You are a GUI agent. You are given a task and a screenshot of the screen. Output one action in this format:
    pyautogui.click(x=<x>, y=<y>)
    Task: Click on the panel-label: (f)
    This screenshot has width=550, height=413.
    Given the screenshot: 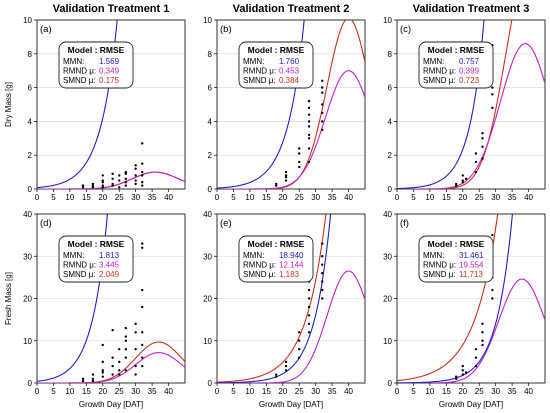 What is the action you would take?
    pyautogui.click(x=404, y=223)
    